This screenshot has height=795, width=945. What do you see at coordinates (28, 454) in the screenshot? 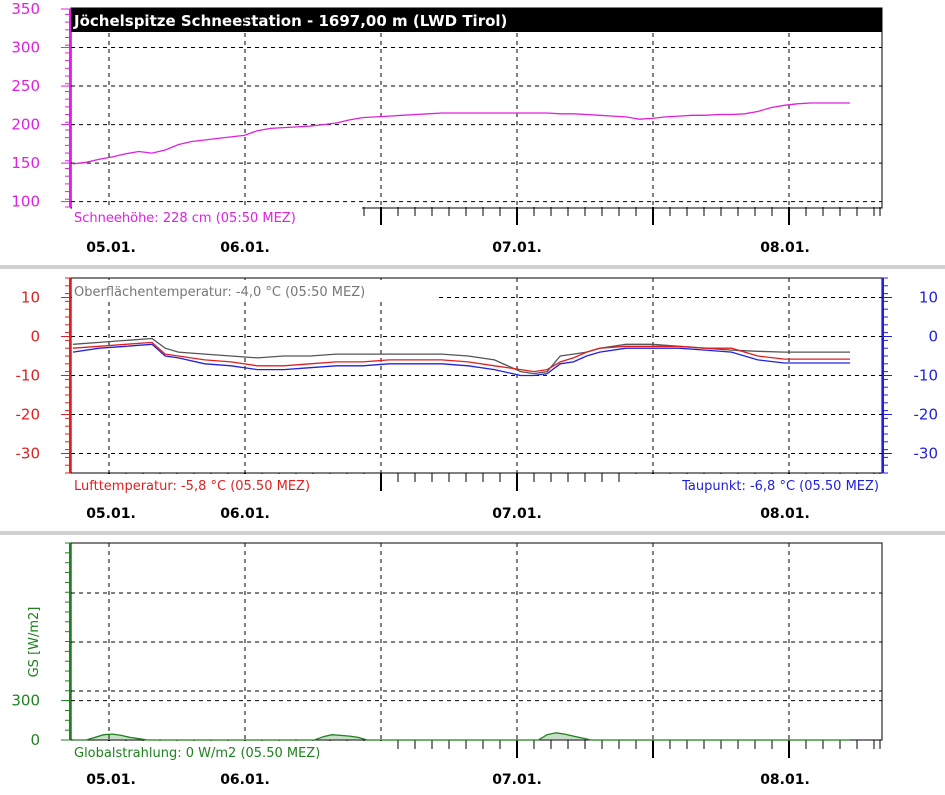
I see `y-tick-label: -30` at bounding box center [28, 454].